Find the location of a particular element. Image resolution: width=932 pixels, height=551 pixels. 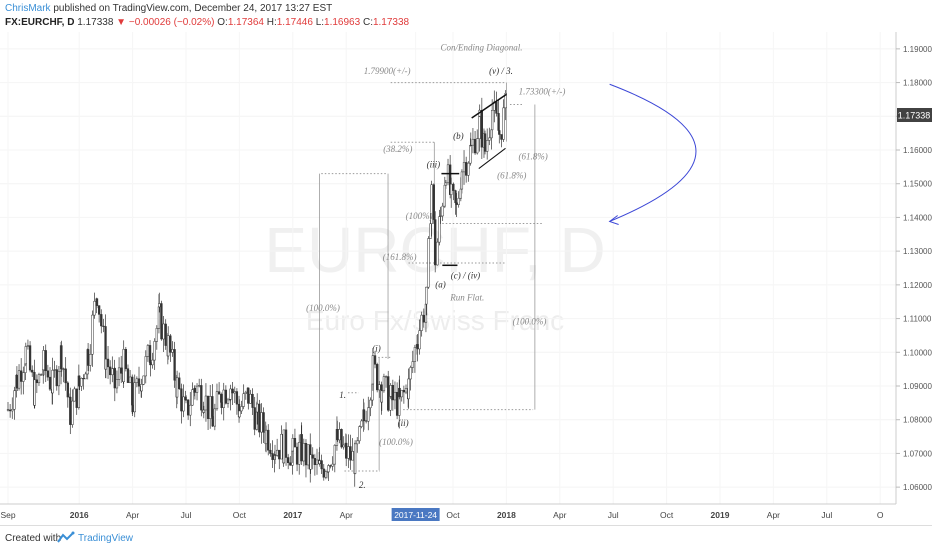

close-label: C: is located at coordinates (367, 22).